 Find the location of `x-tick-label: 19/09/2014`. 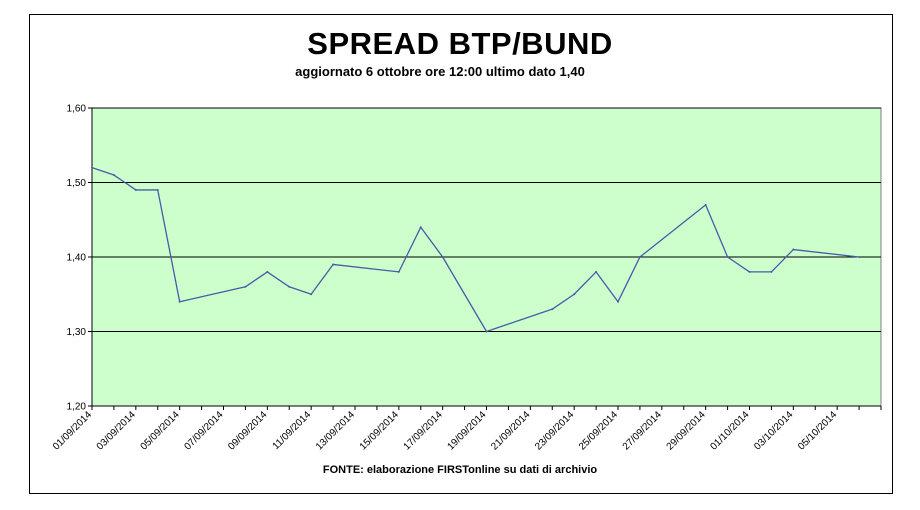

x-tick-label: 19/09/2014 is located at coordinates (466, 430).